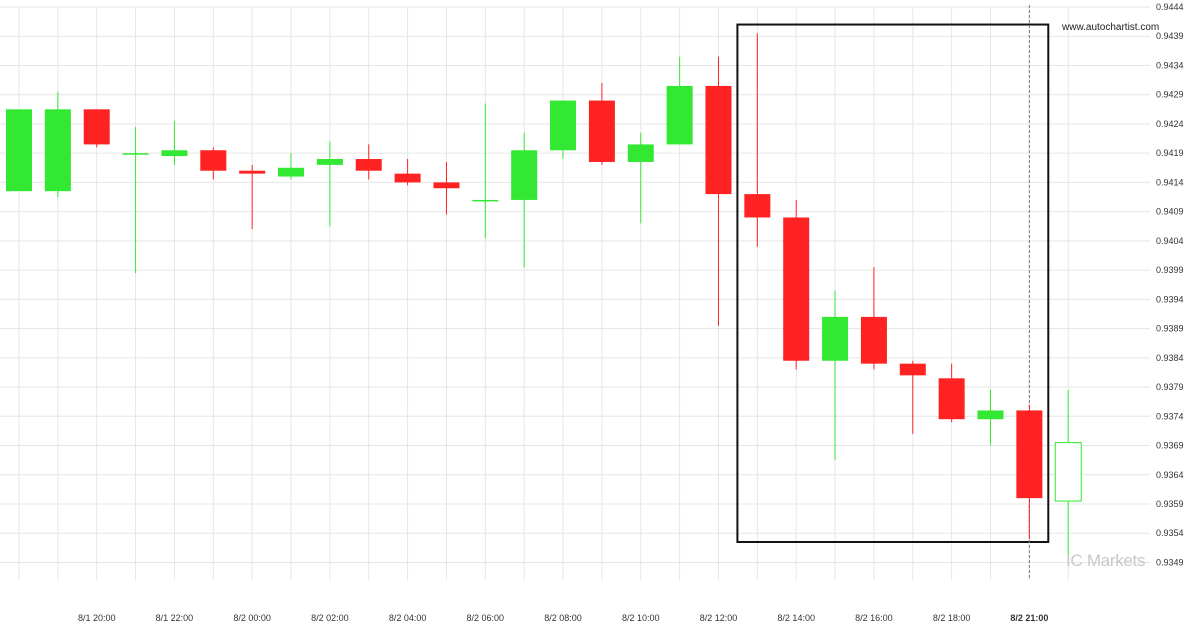 The image size is (1200, 630). I want to click on y-tick-label: 0.9424, so click(1170, 124).